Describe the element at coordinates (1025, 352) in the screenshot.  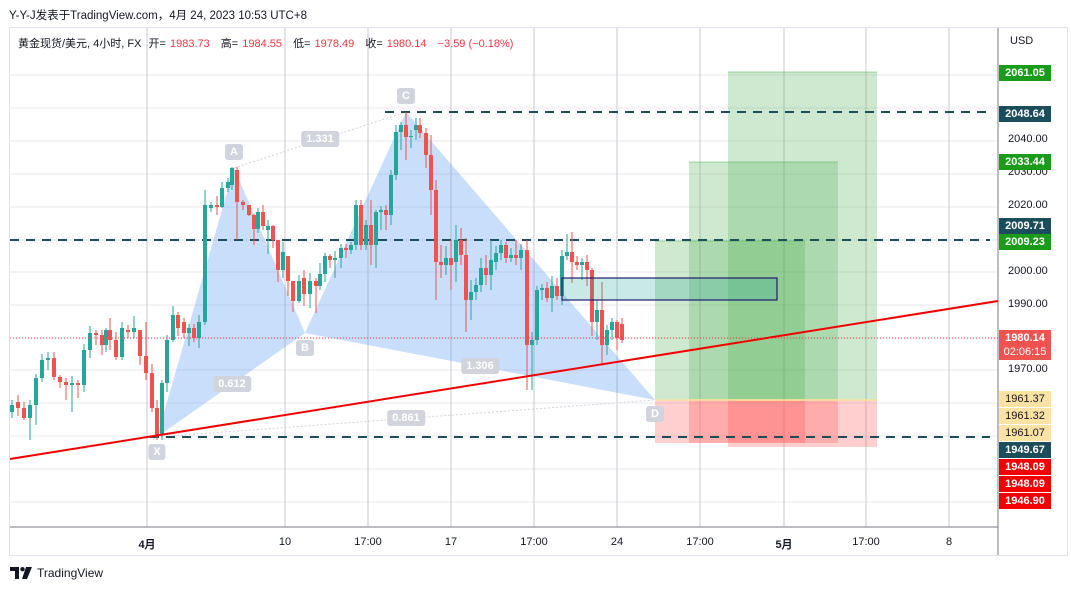
I see `bar-countdown: 02:06:15` at that location.